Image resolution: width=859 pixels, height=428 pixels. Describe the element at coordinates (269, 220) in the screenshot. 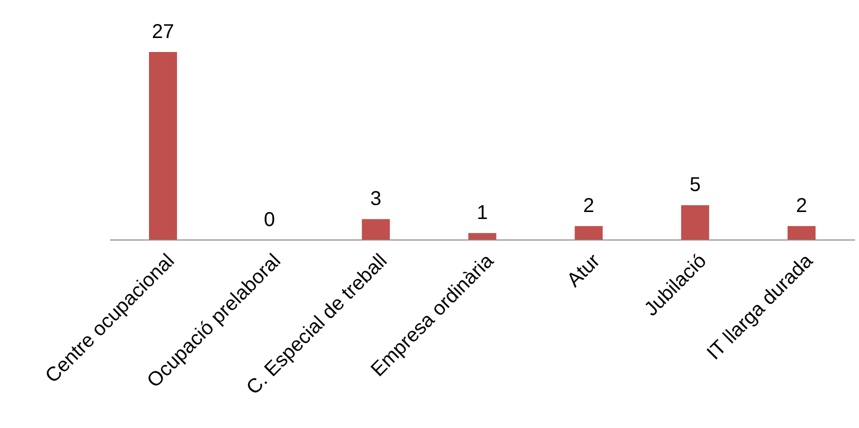

I see `data-label: 0` at that location.